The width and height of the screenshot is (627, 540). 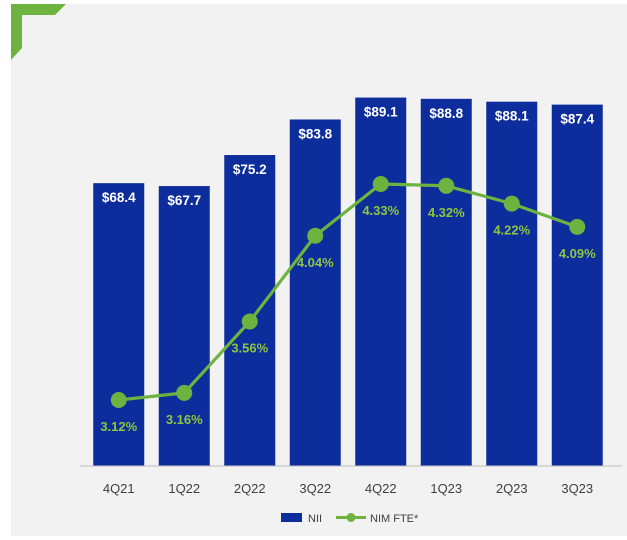 I want to click on nii-bar-1Q22, so click(x=184, y=326).